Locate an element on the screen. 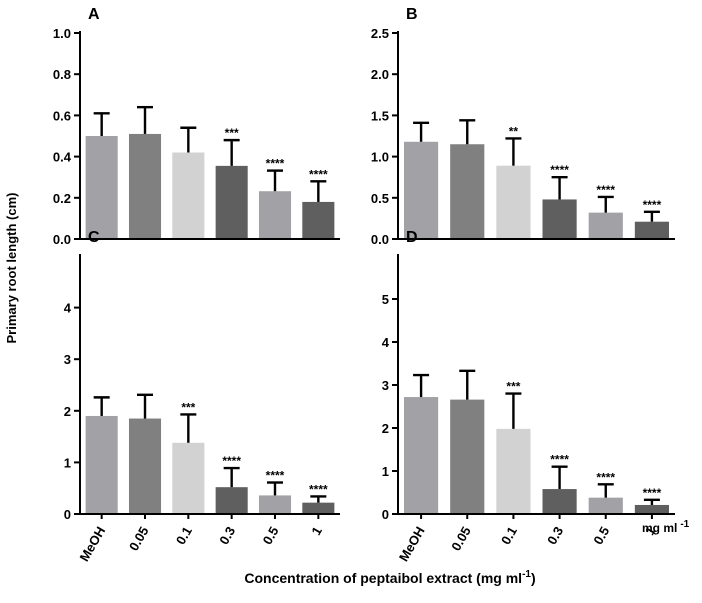 The height and width of the screenshot is (603, 702). significance-d-4: **** is located at coordinates (605, 477).